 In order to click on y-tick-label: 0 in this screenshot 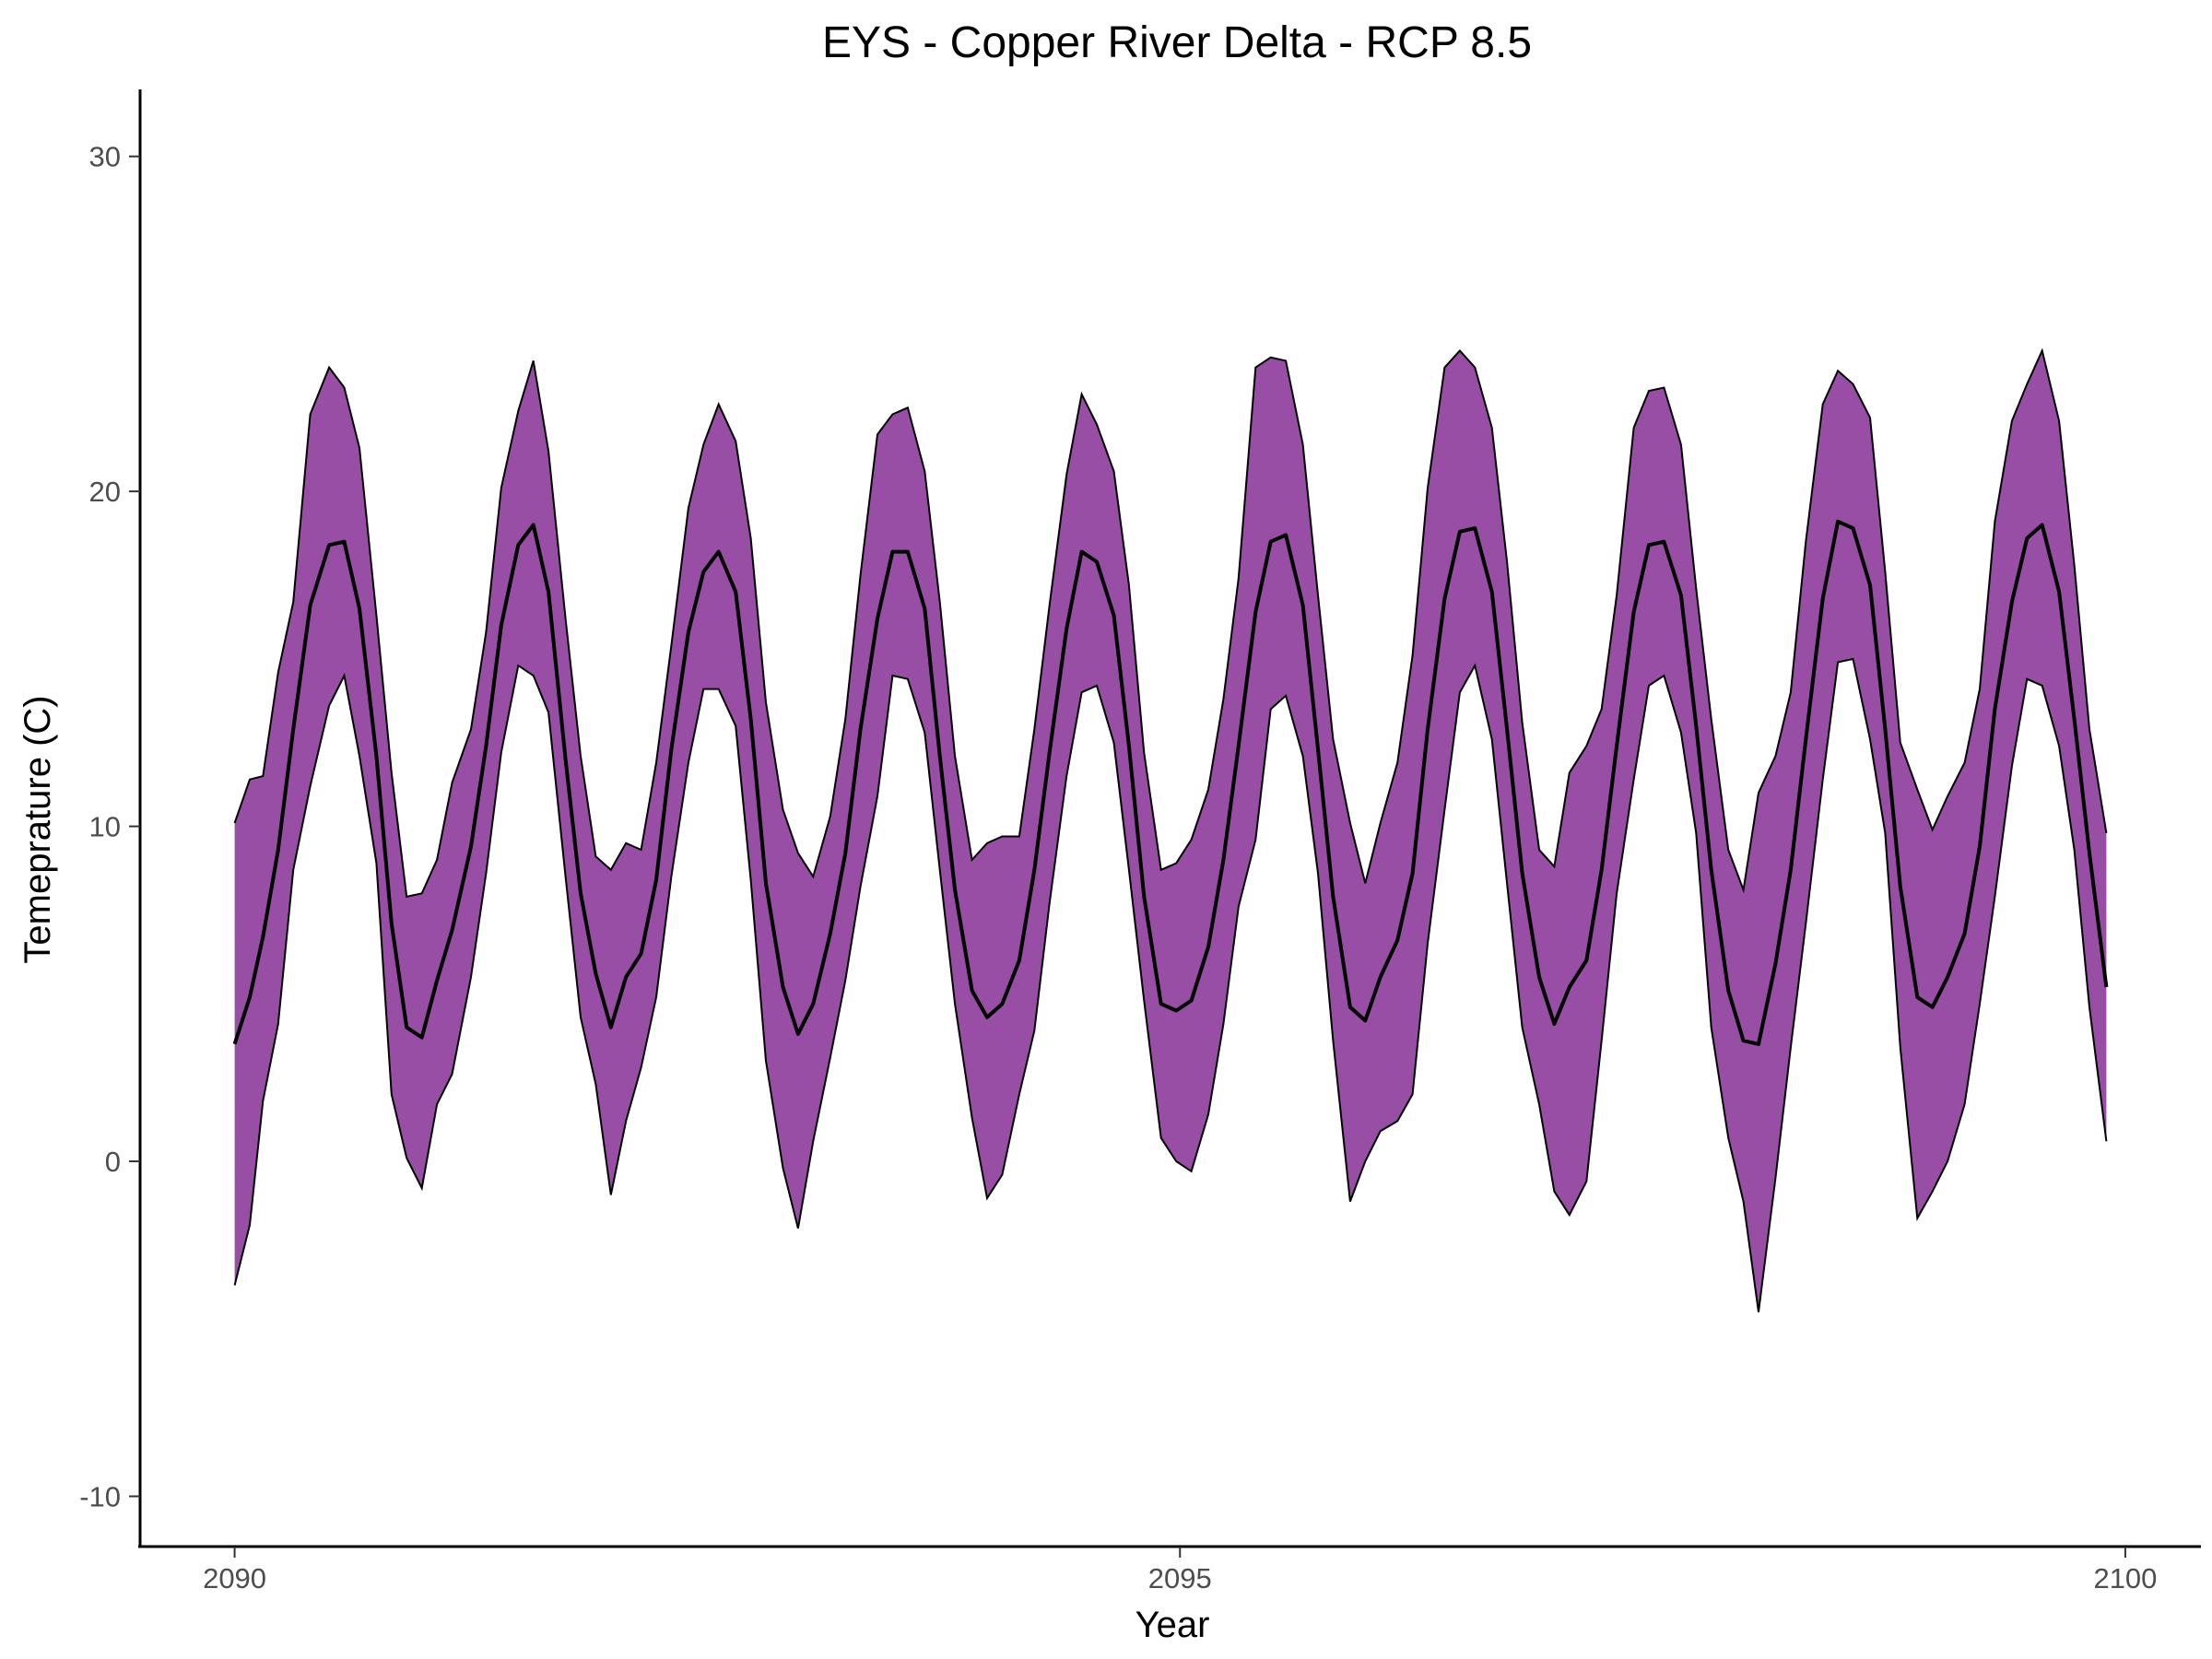, I will do `click(113, 1162)`.